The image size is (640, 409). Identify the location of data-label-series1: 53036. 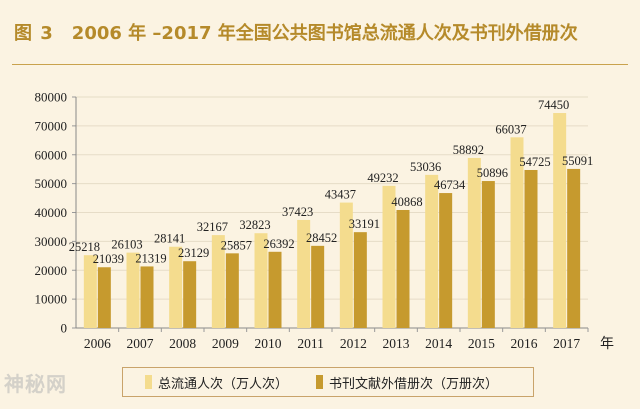
(425, 167).